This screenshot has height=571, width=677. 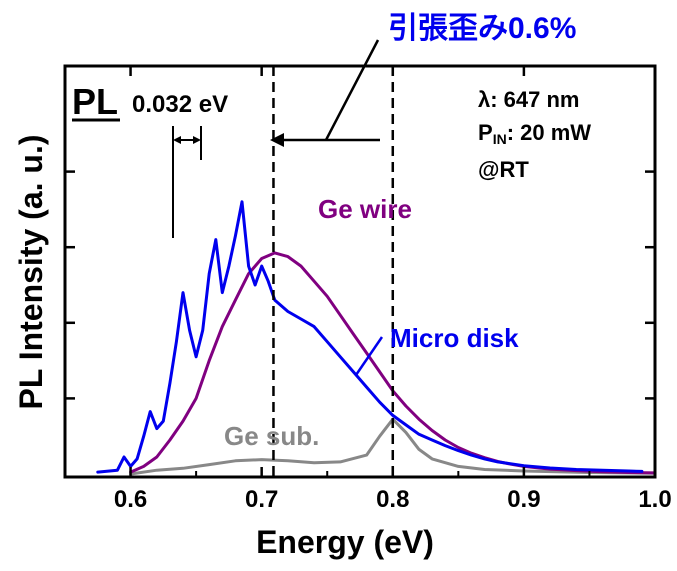 I want to click on label-ge-wire: Ge wire, so click(x=365, y=209).